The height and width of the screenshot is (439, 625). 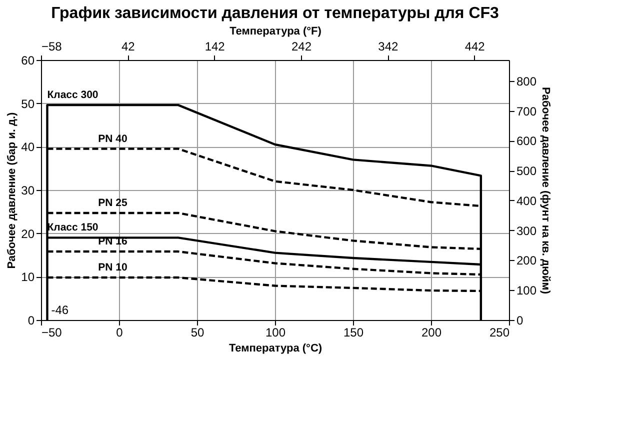 I want to click on y2-tick-label: 700, so click(x=526, y=111).